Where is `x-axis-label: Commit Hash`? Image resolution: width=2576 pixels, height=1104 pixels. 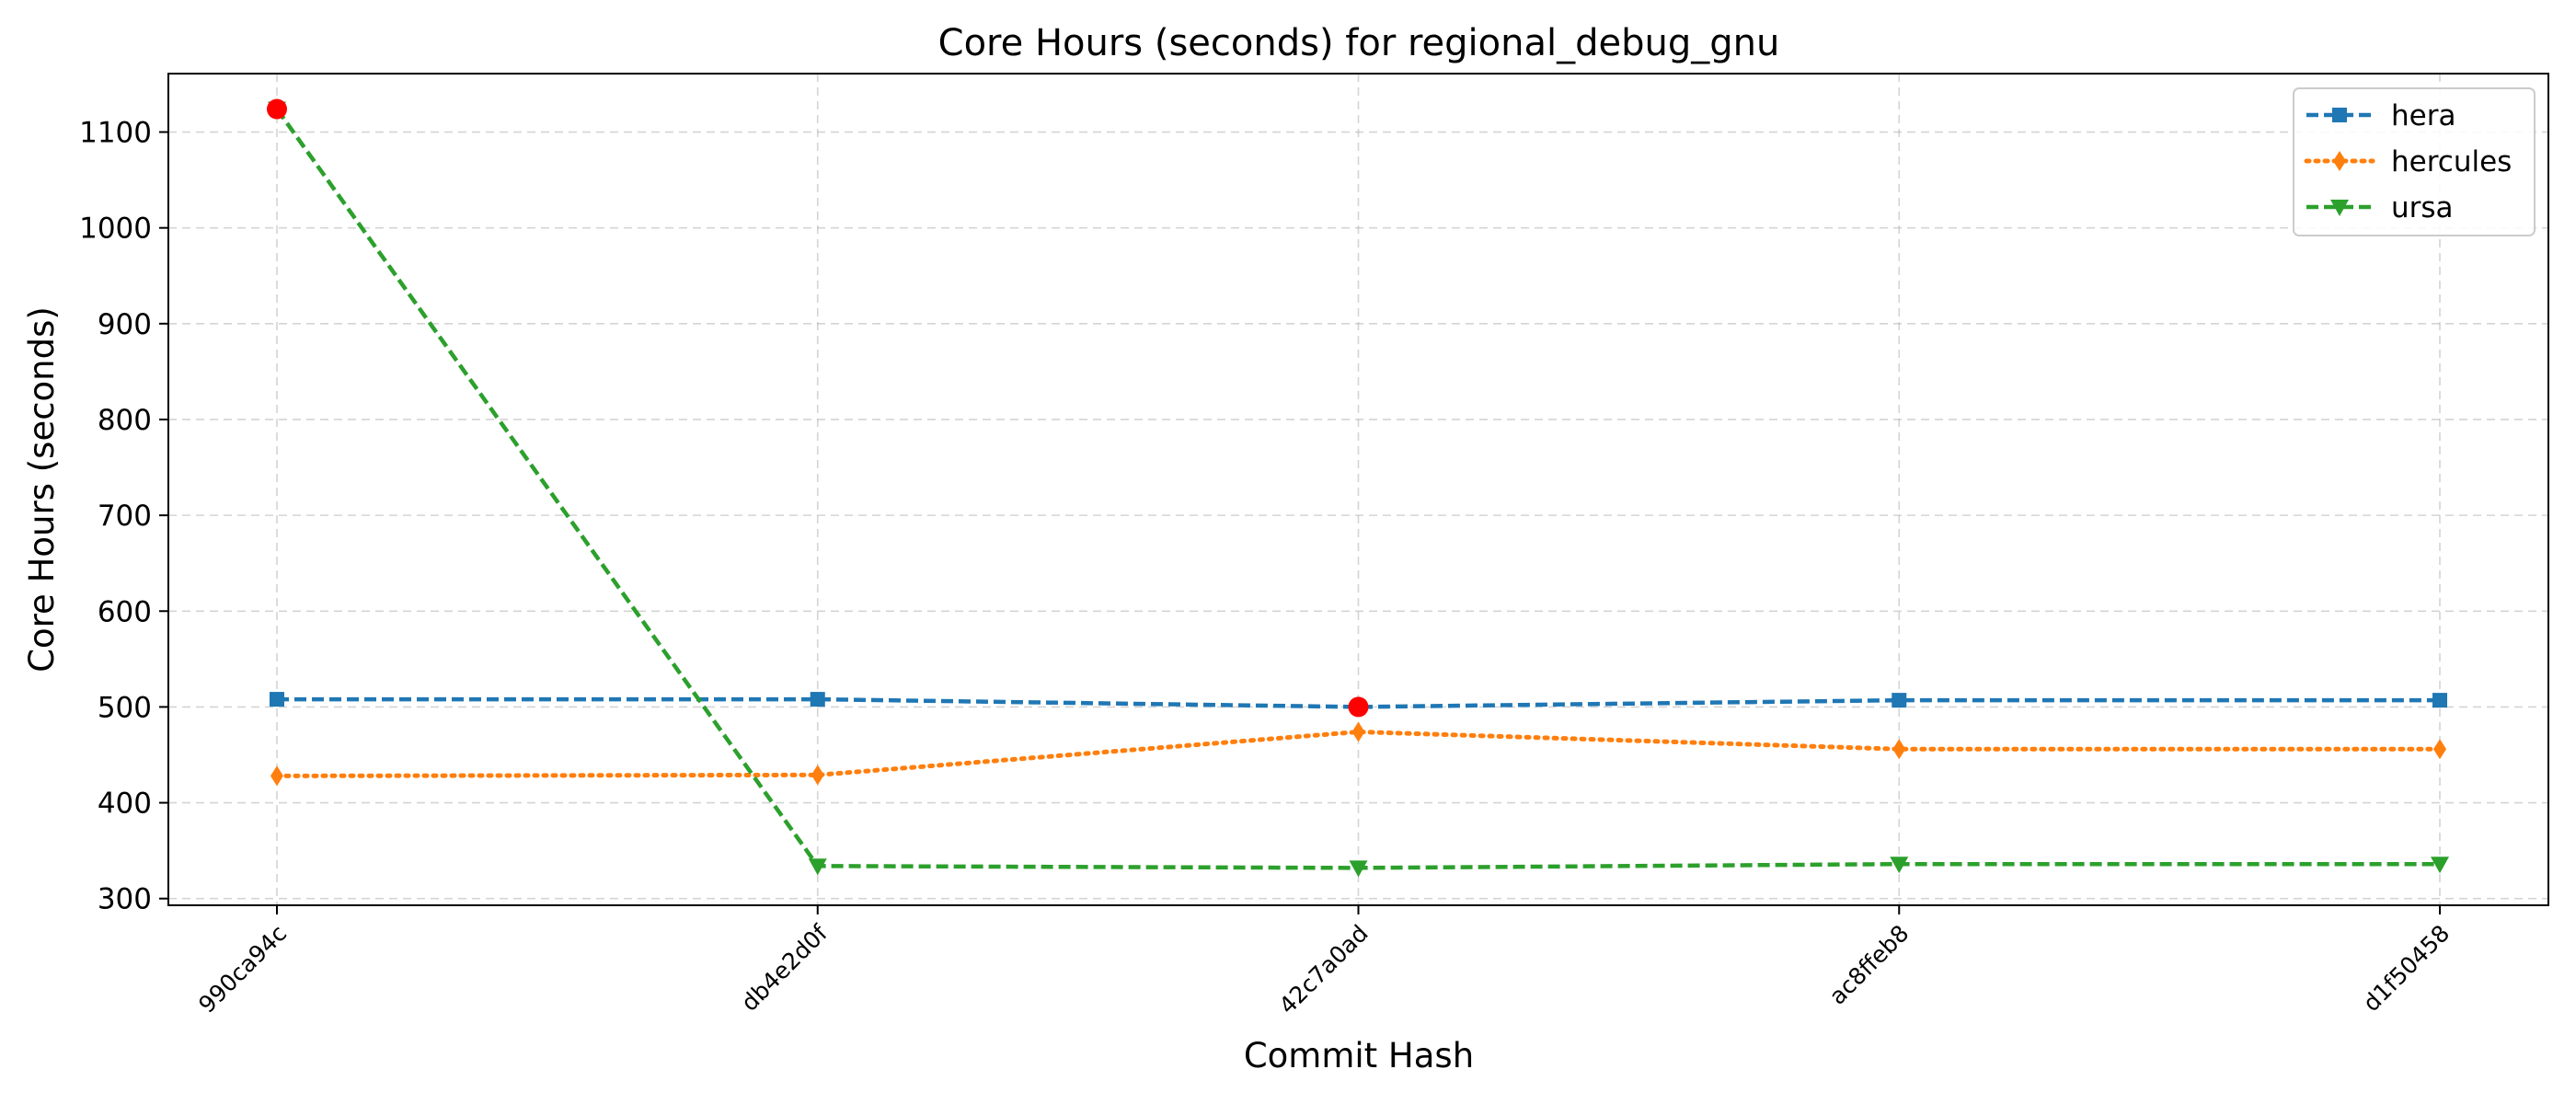 x-axis-label: Commit Hash is located at coordinates (1359, 1055).